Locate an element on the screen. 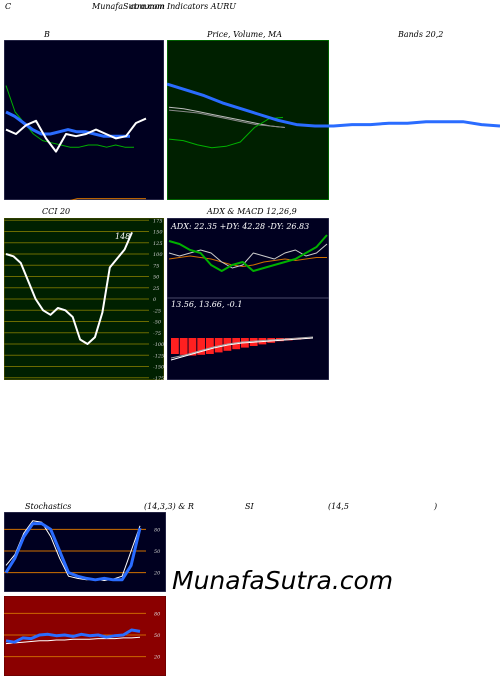  macd-signal-line is located at coordinates (242, 347).